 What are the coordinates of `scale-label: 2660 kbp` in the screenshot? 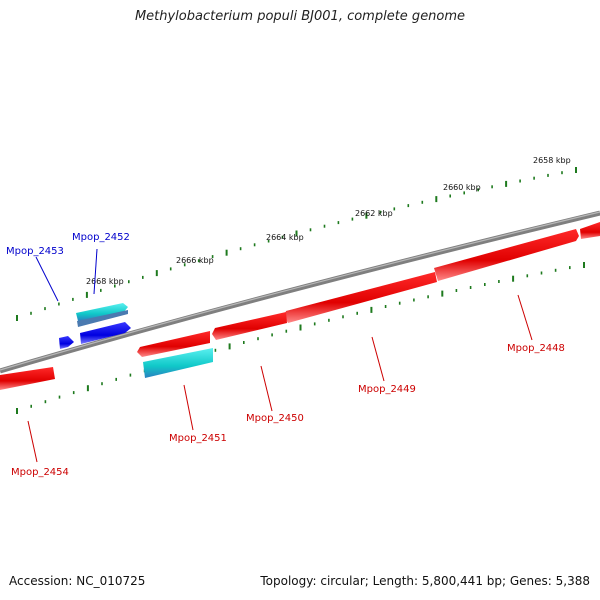 It's located at (462, 187).